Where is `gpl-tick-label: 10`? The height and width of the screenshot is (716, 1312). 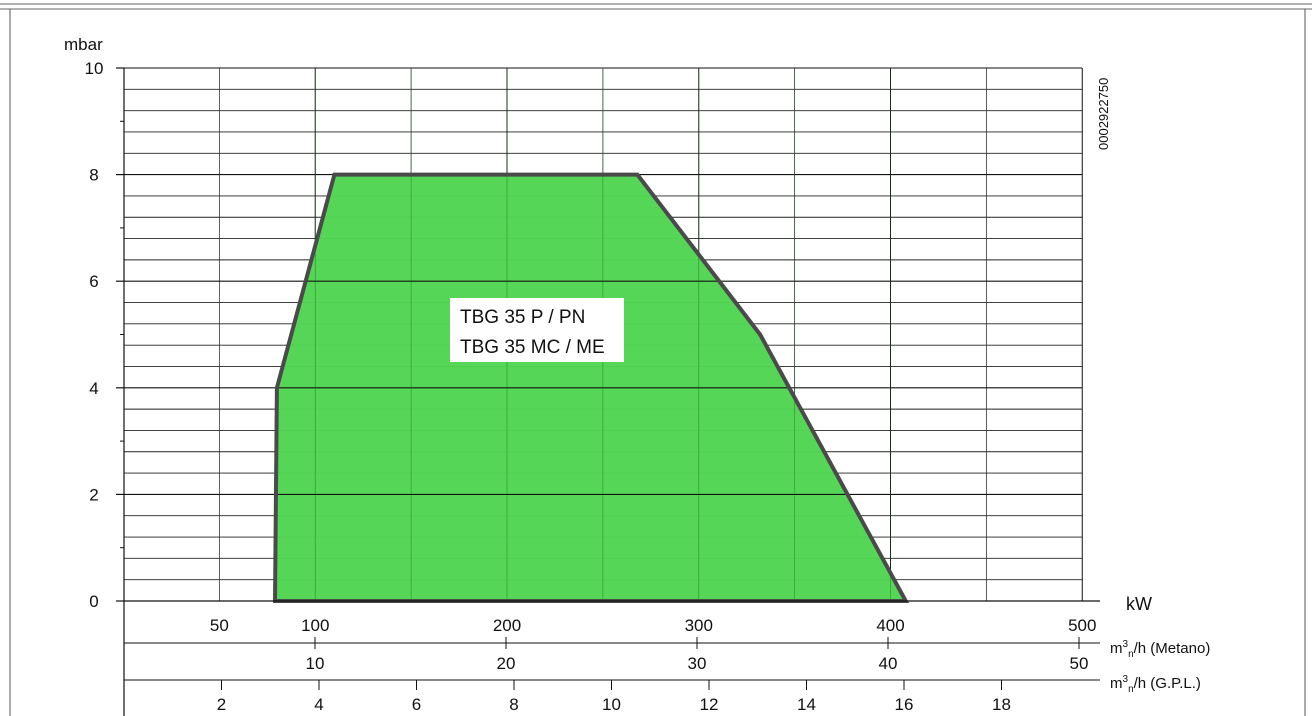 gpl-tick-label: 10 is located at coordinates (611, 704).